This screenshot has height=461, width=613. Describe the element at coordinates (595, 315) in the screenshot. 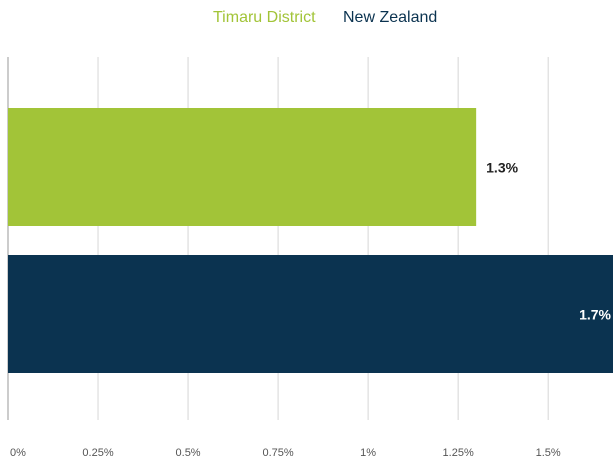

I see `value-label: 1.7%` at that location.